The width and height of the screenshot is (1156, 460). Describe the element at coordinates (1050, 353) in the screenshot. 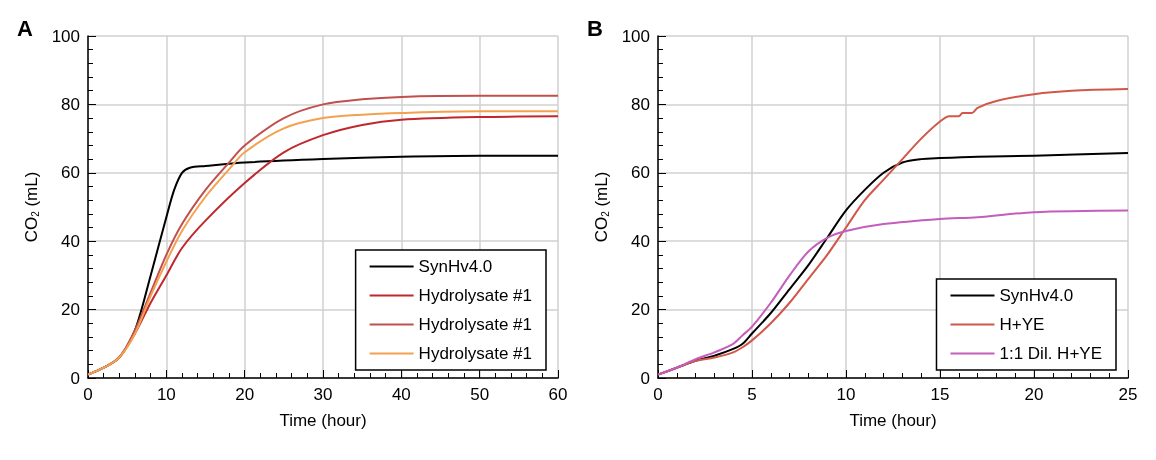

I see `legend-label: 1:1 Dil. H+YE` at that location.